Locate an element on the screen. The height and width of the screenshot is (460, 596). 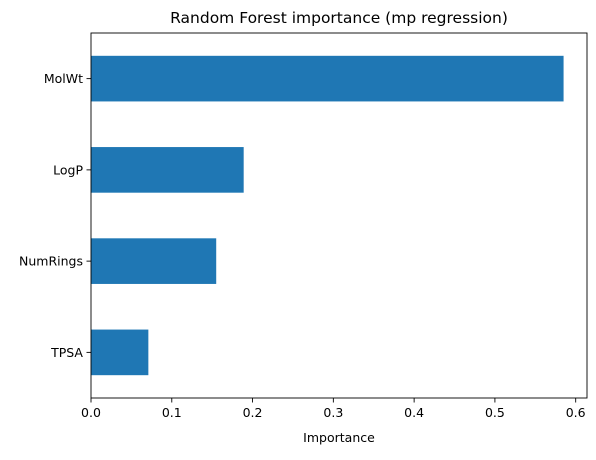
x-tick-label: 0.6 is located at coordinates (576, 412).